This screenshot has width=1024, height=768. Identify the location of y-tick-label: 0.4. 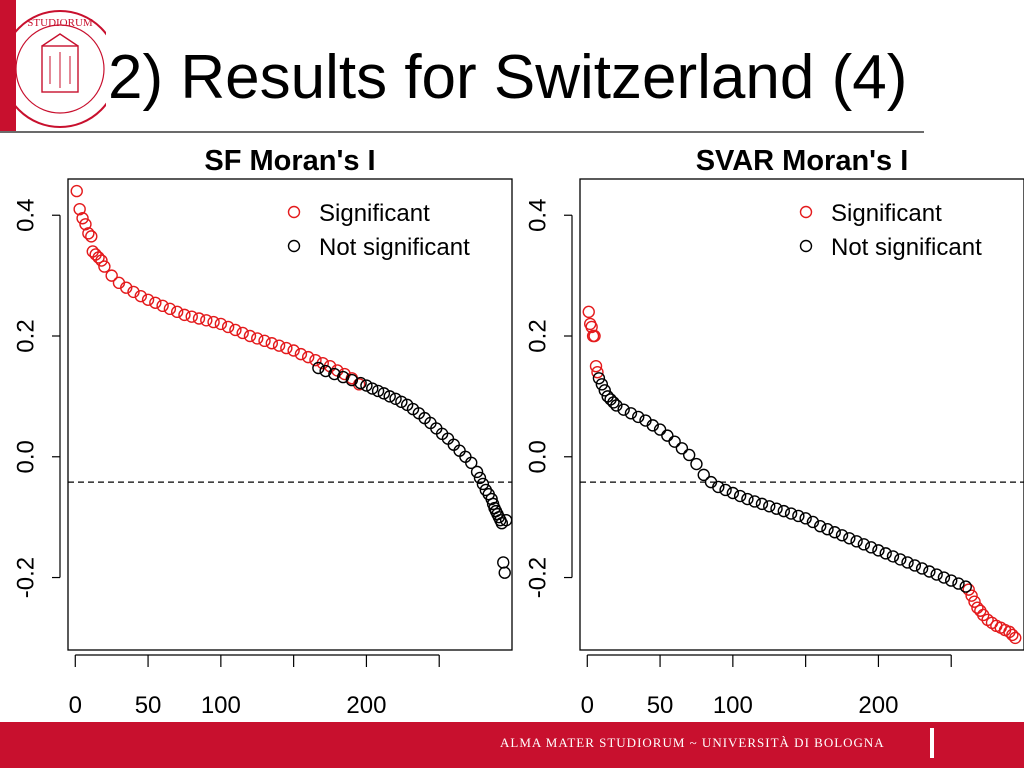
(25, 215).